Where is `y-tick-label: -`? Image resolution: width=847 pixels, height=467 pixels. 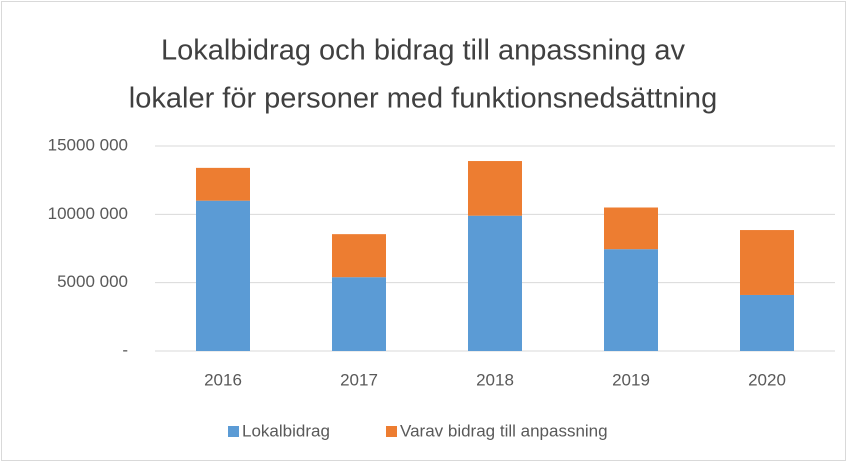 y-tick-label: - is located at coordinates (125, 349).